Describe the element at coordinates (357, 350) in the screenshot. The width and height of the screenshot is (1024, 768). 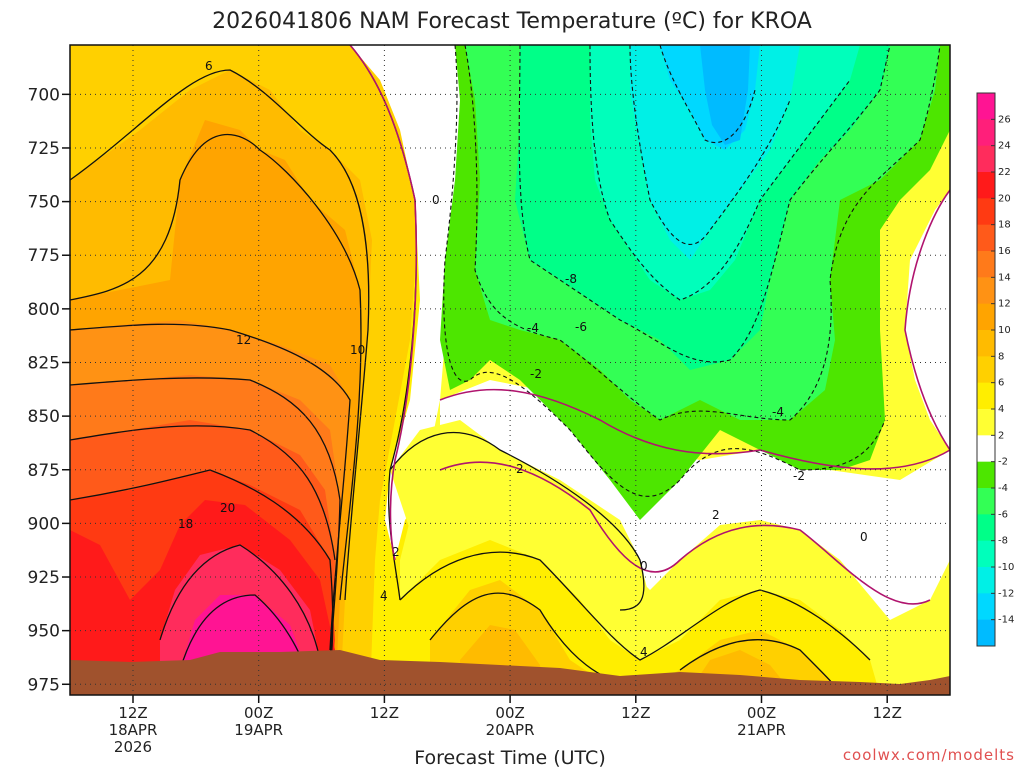
I see `clabel-10: 10` at that location.